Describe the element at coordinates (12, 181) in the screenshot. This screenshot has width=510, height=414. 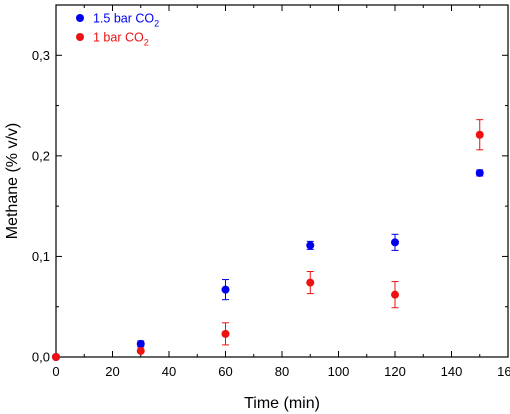
I see `y-axis-title: Methane (% v/v)` at that location.